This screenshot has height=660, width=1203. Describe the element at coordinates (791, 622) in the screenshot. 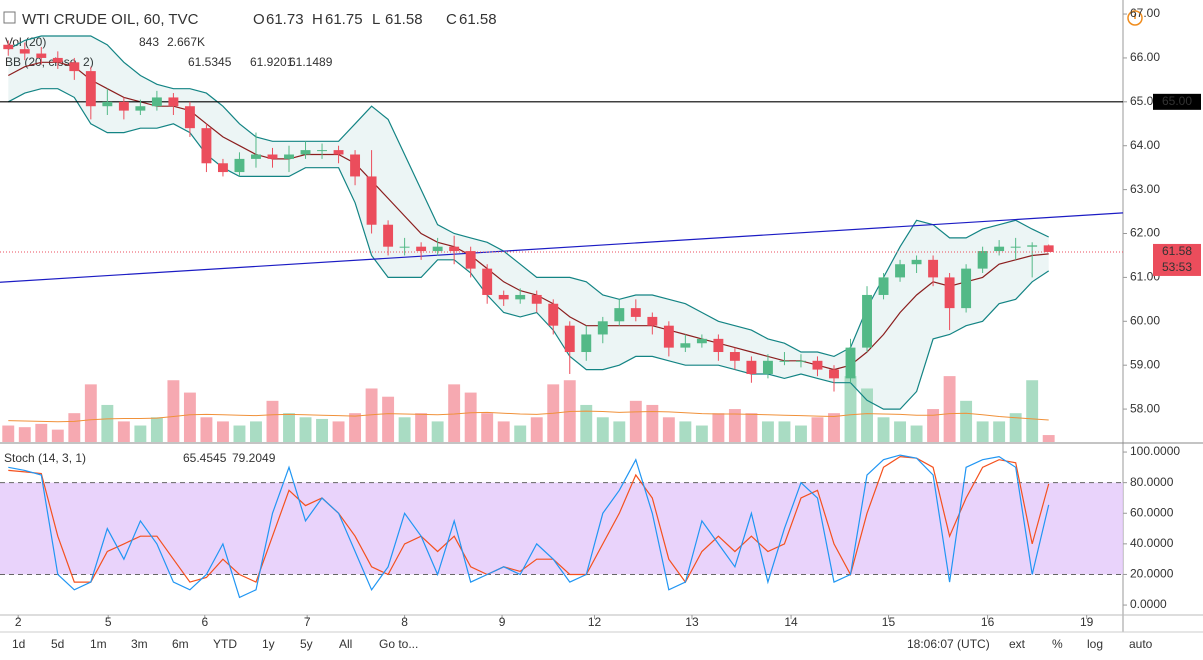

I see `x-tick-label: 14` at that location.